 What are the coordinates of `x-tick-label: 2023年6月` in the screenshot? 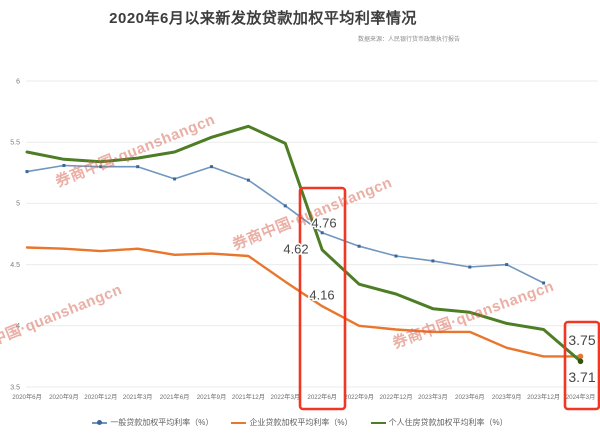 It's located at (470, 397).